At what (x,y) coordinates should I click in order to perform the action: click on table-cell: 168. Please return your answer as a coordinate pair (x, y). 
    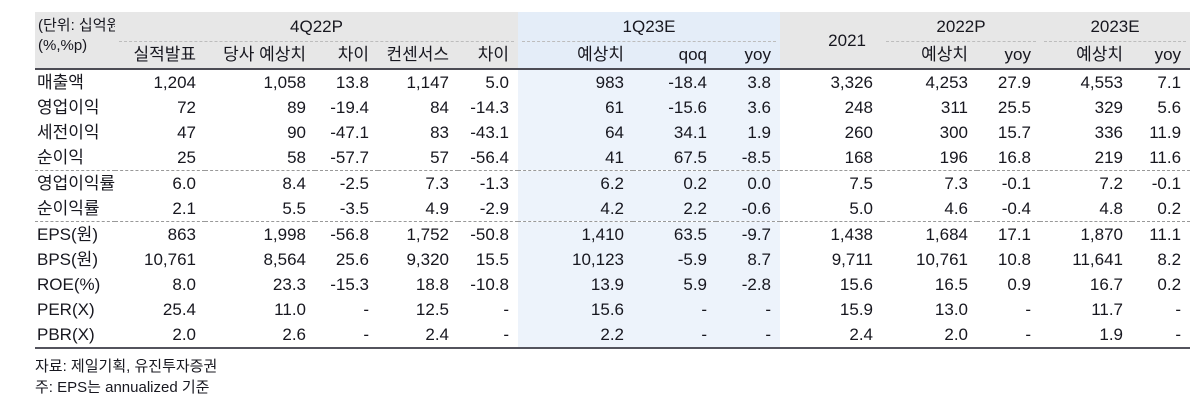
    Looking at the image, I should click on (831, 158).